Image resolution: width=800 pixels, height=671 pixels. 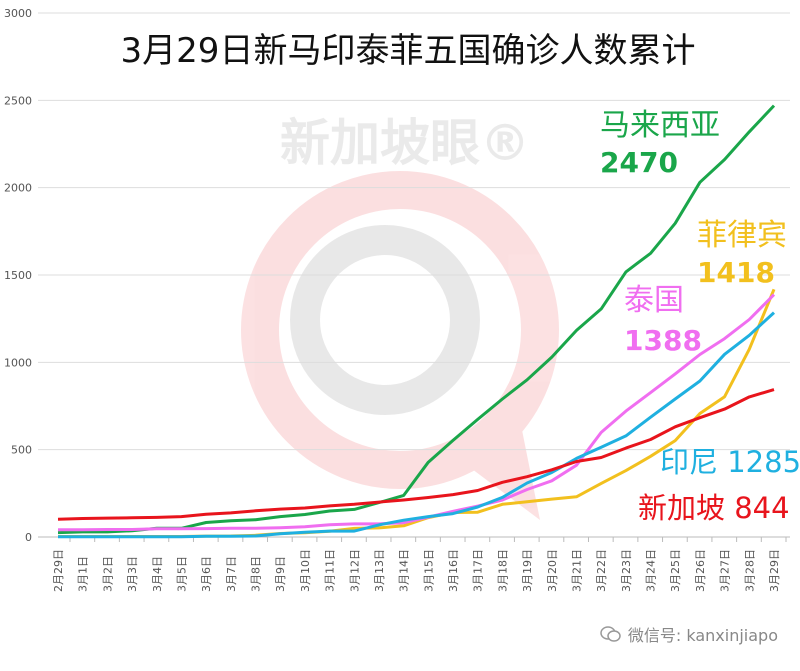 I want to click on y-tick-label: 1000, so click(x=18, y=362).